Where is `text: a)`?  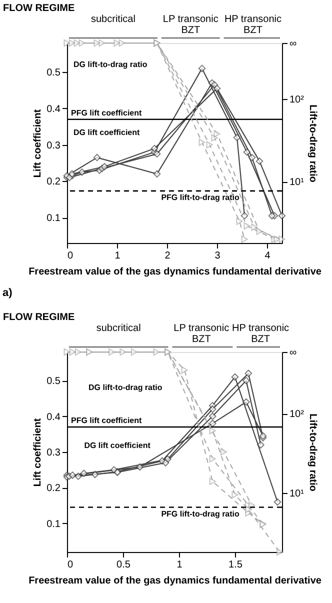 text: a) is located at coordinates (7, 293).